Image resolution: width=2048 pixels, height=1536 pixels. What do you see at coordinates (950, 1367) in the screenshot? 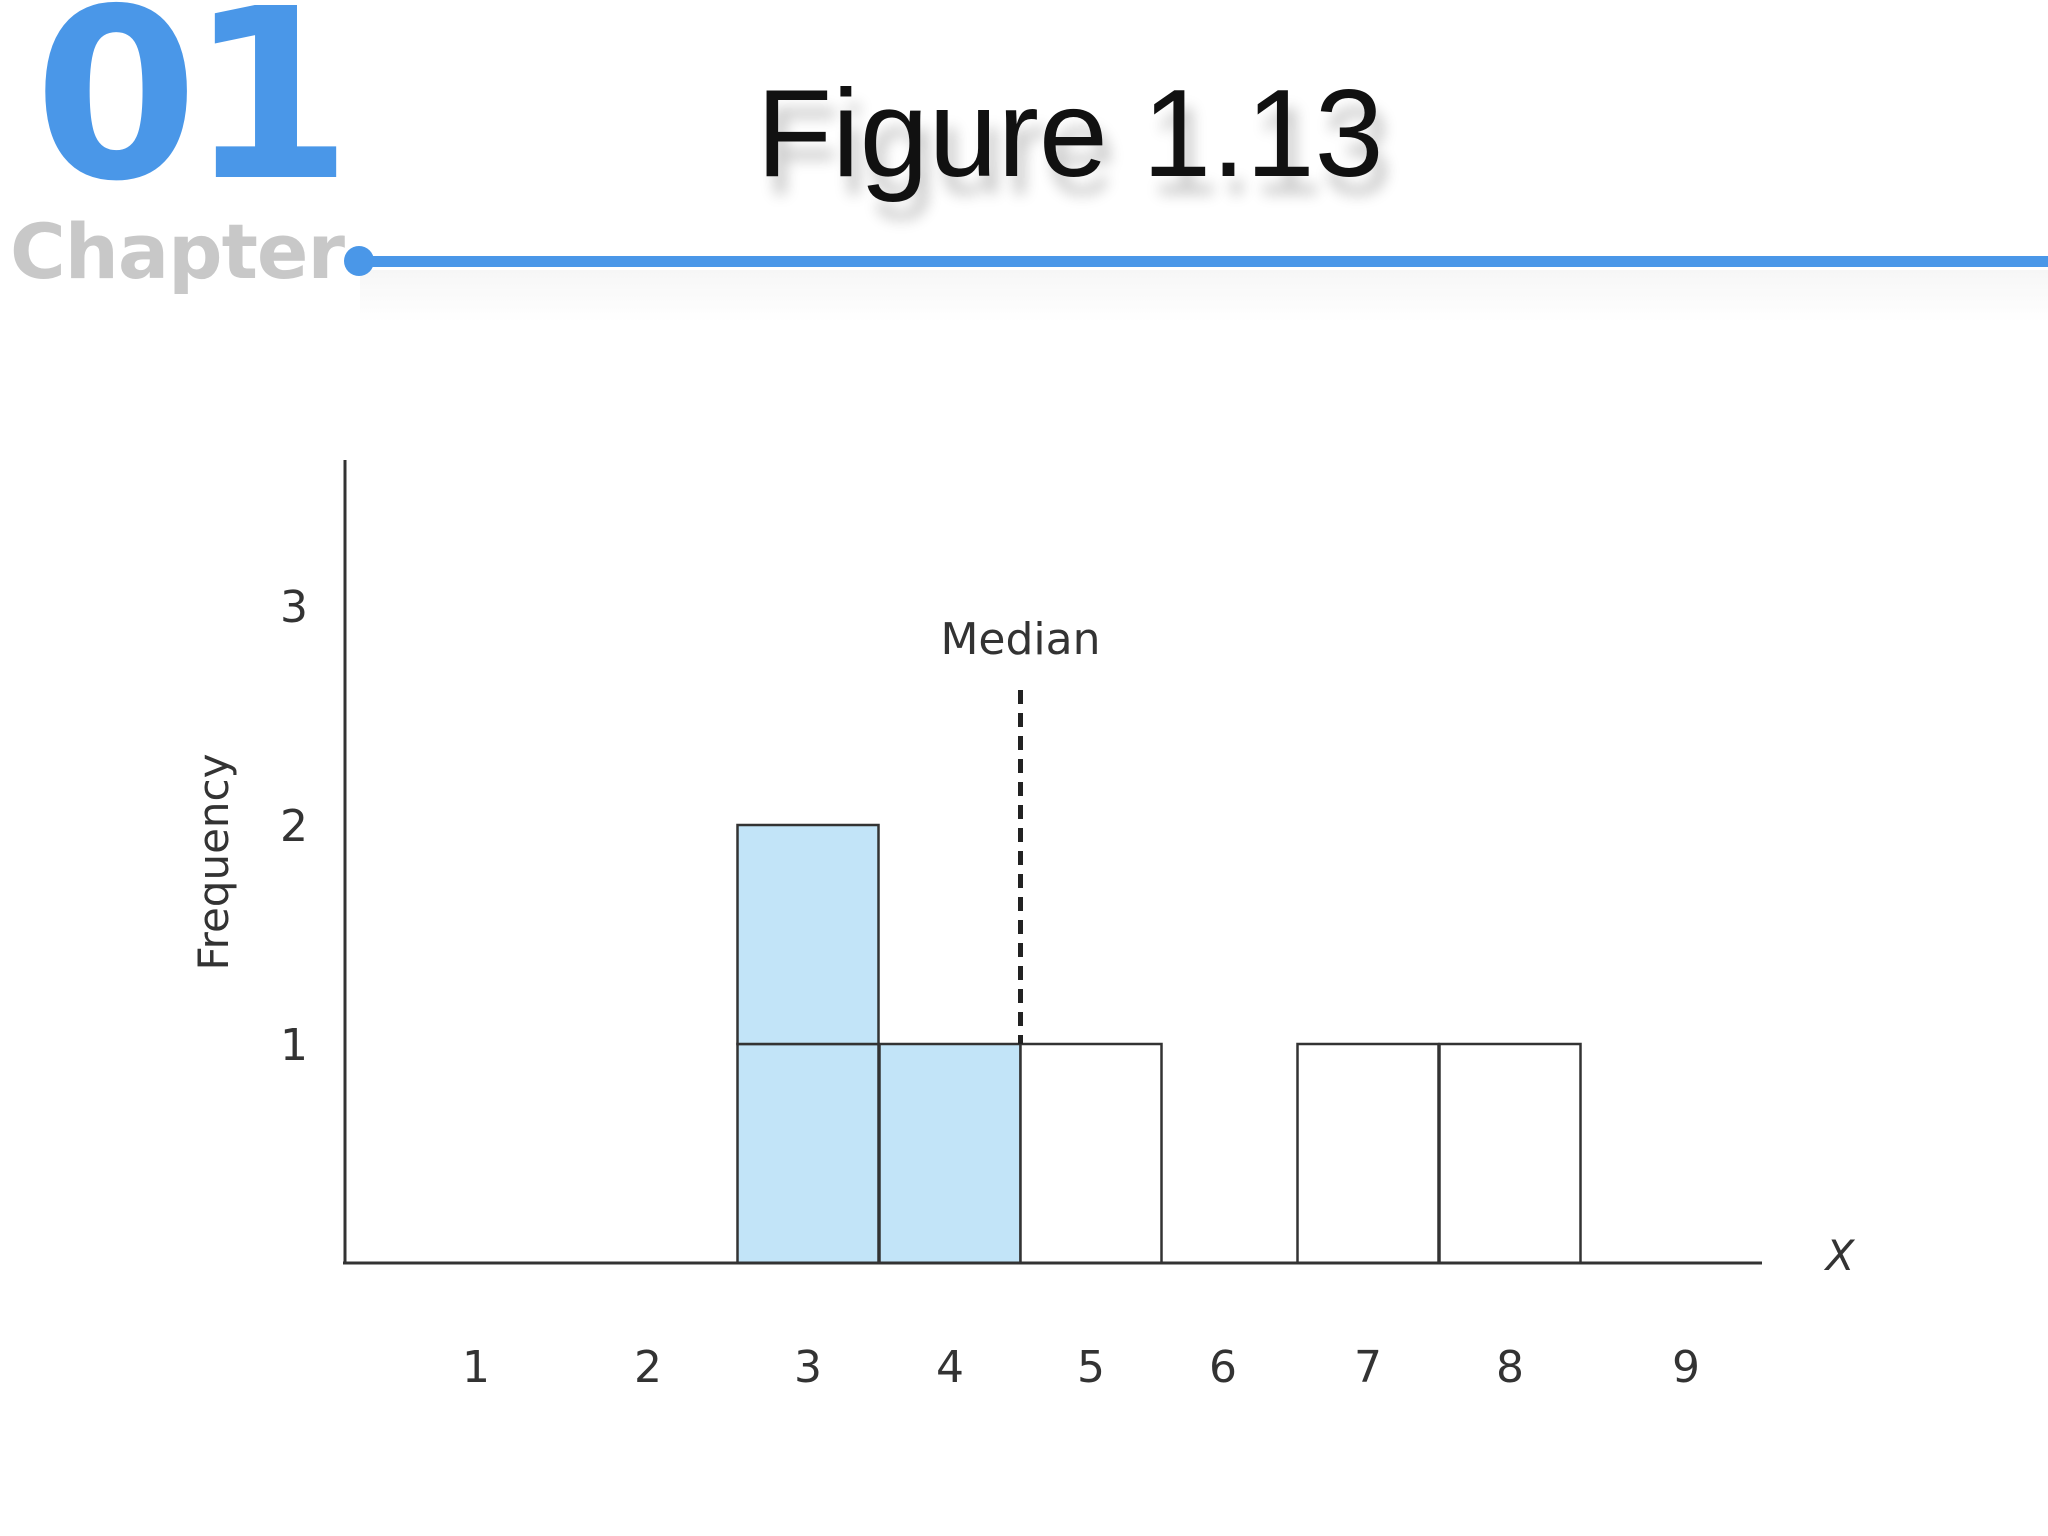
I see `x-tick-label-4: 4` at bounding box center [950, 1367].